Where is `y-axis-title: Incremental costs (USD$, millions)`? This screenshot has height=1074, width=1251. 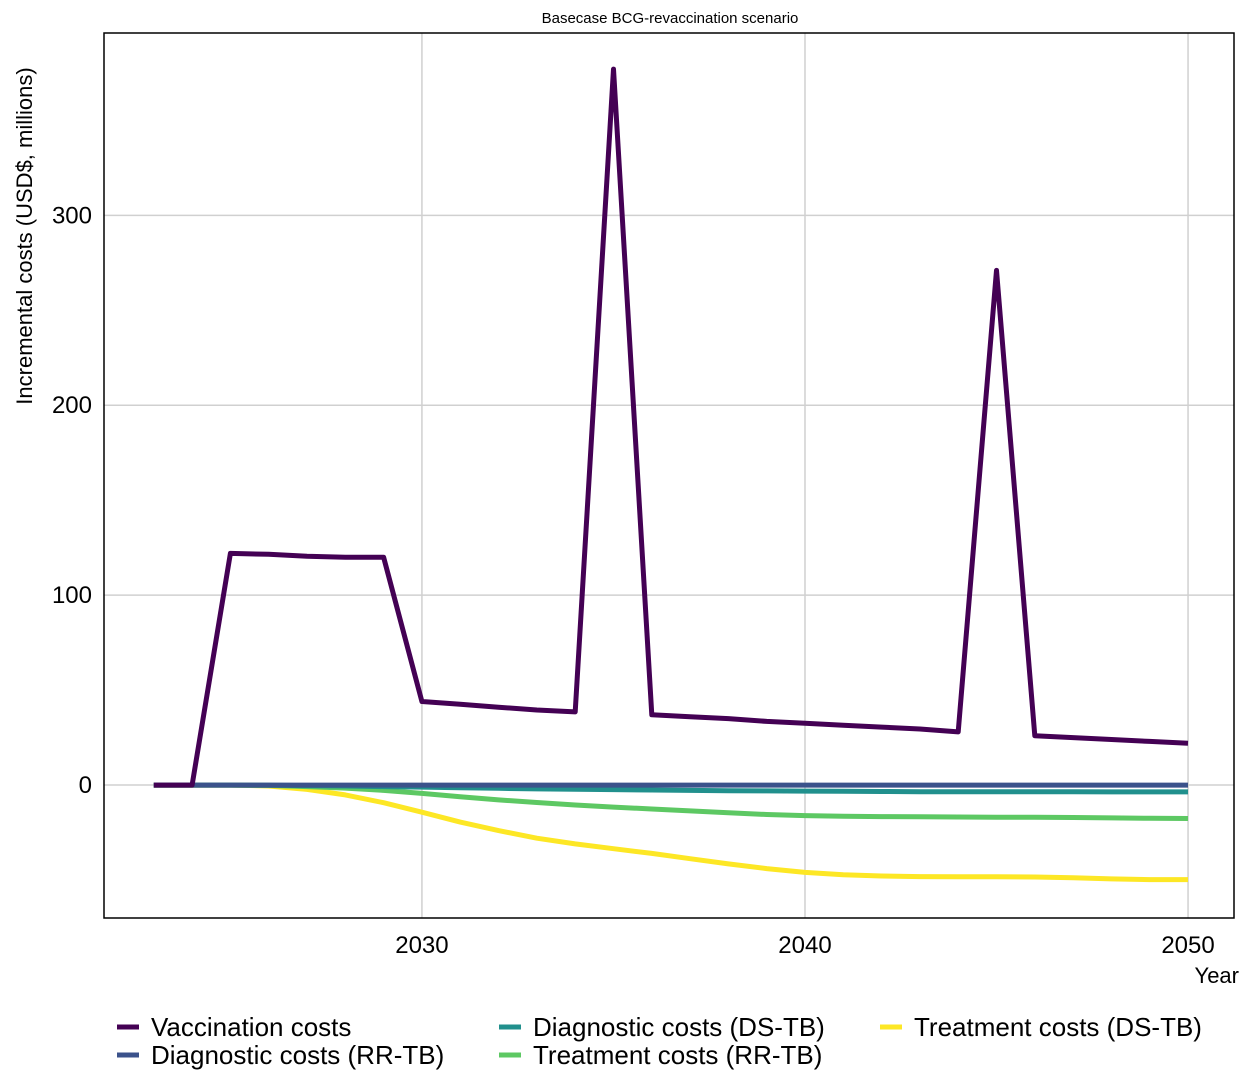
y-axis-title: Incremental costs (USD$, millions) is located at coordinates (24, 235).